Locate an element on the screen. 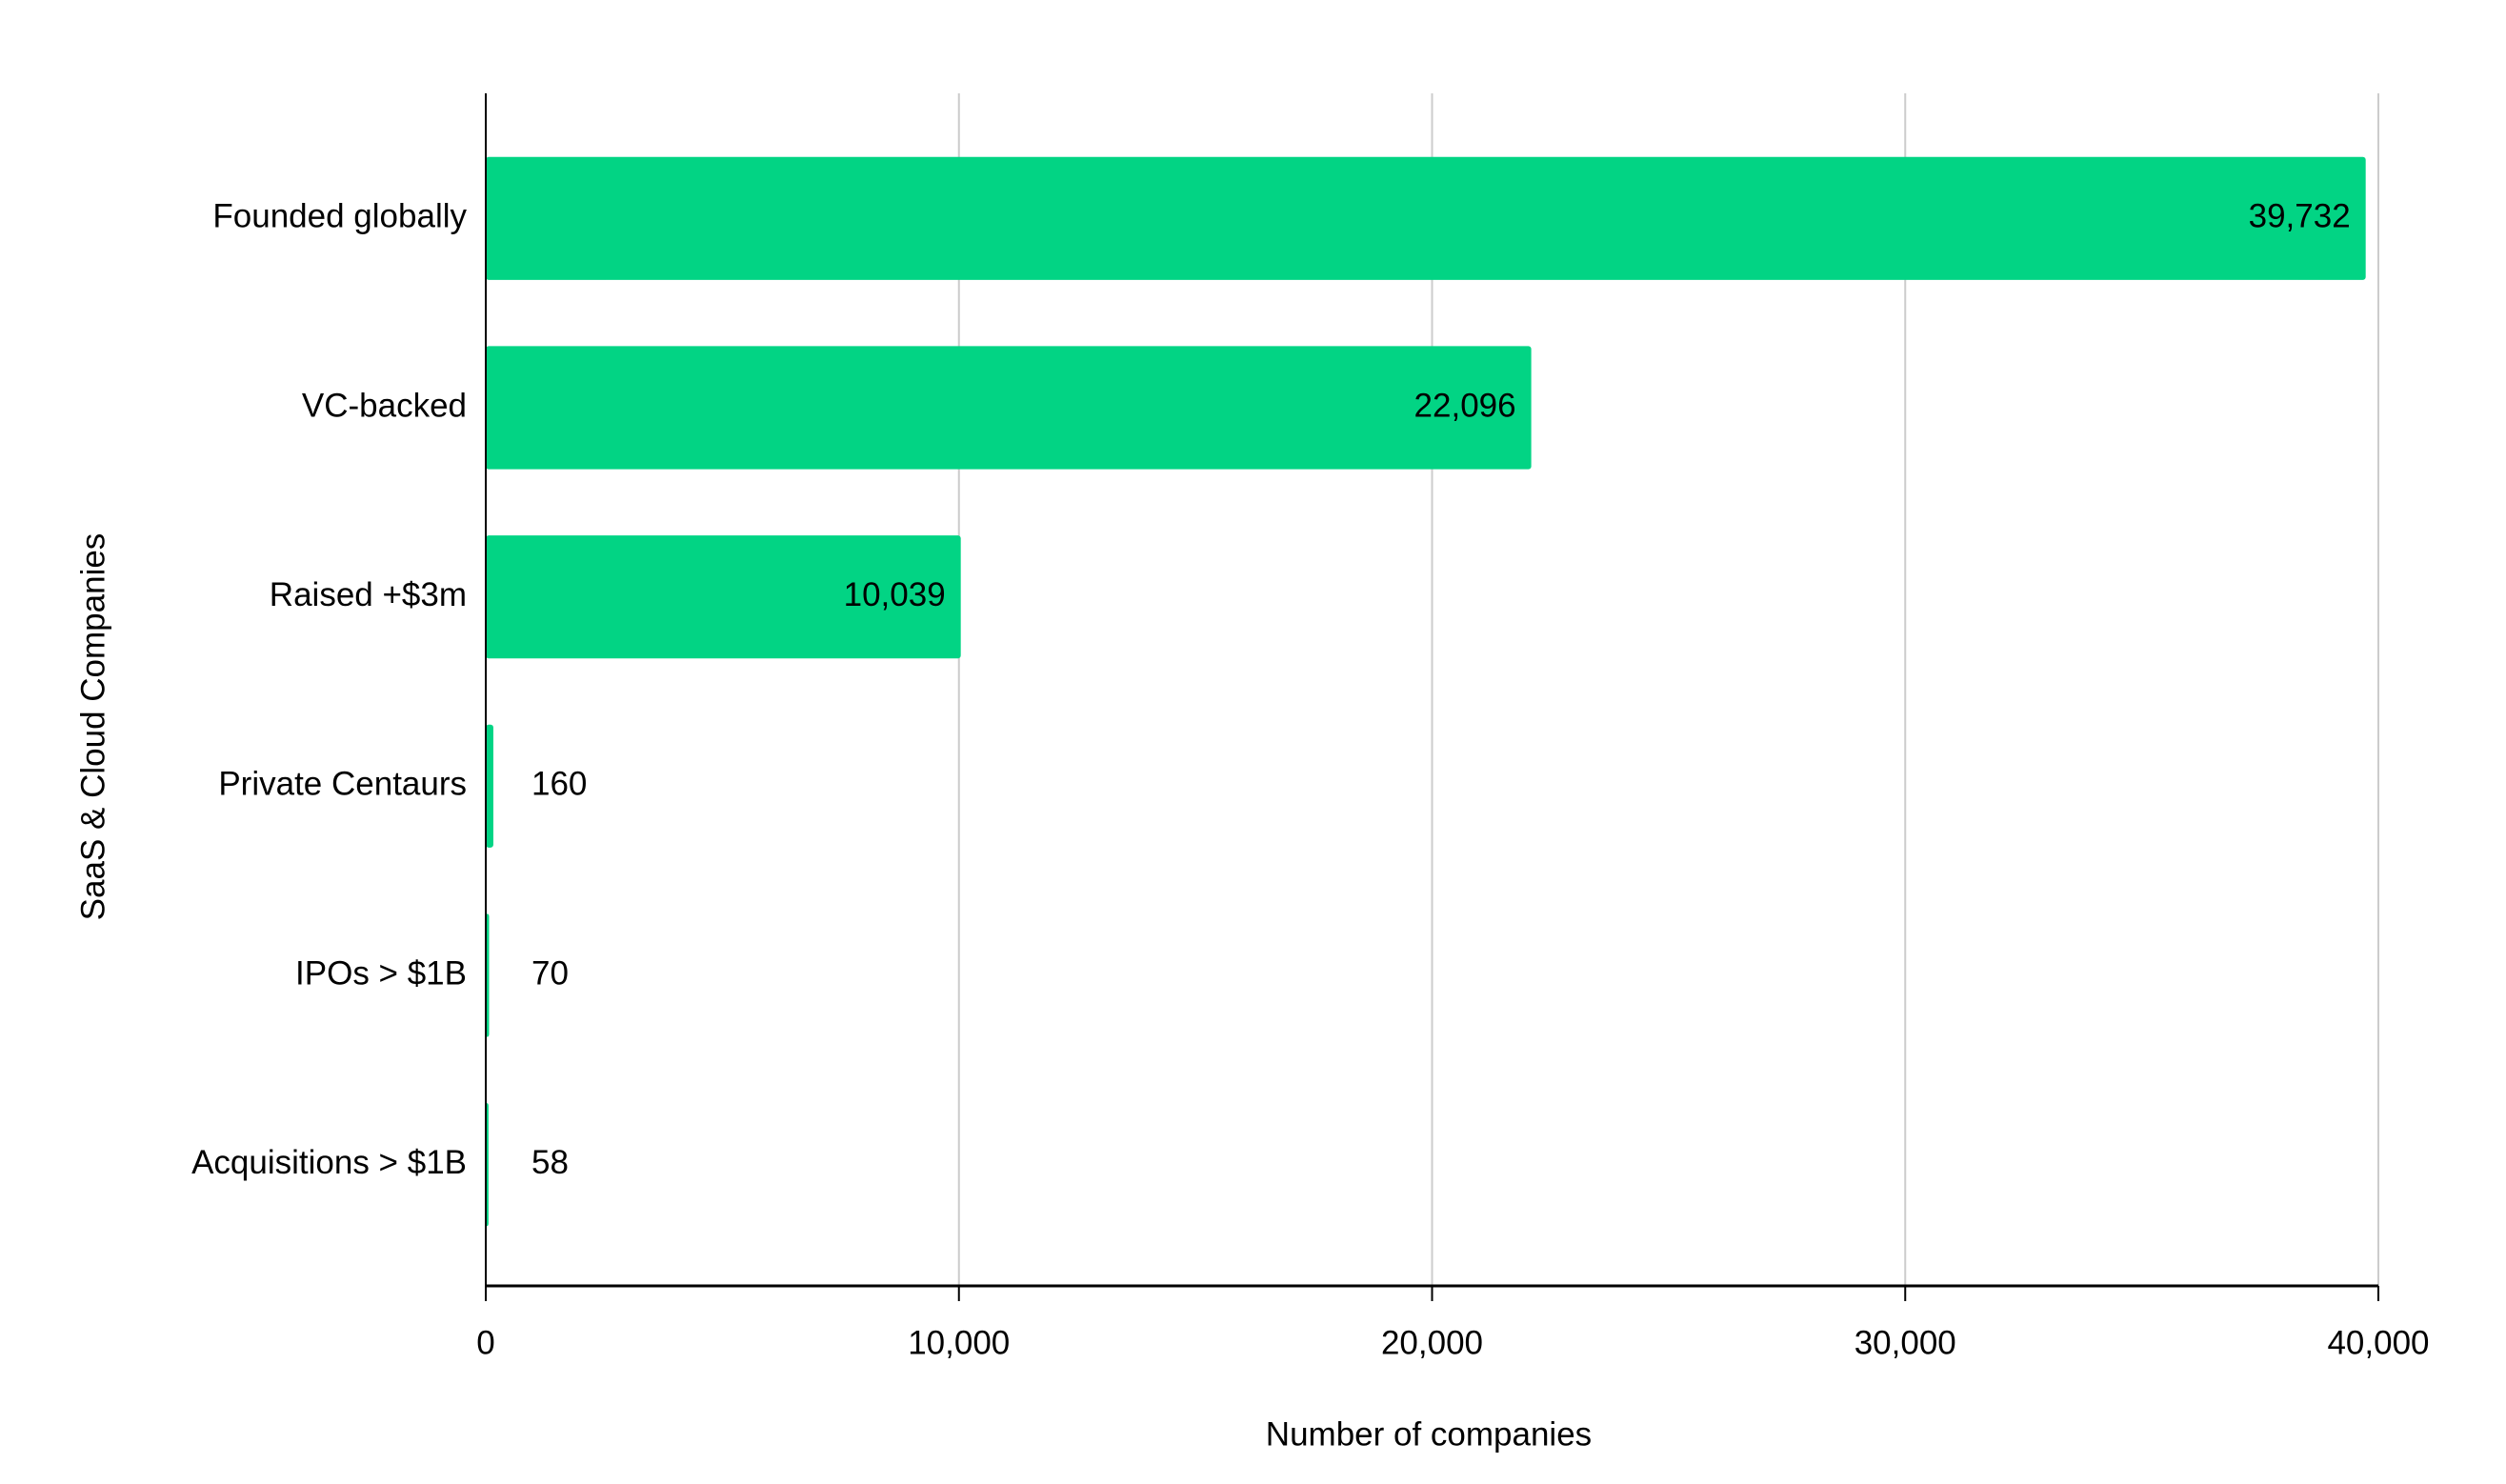 Image resolution: width=2506 pixels, height=1484 pixels. value-label: 70 is located at coordinates (550, 973).